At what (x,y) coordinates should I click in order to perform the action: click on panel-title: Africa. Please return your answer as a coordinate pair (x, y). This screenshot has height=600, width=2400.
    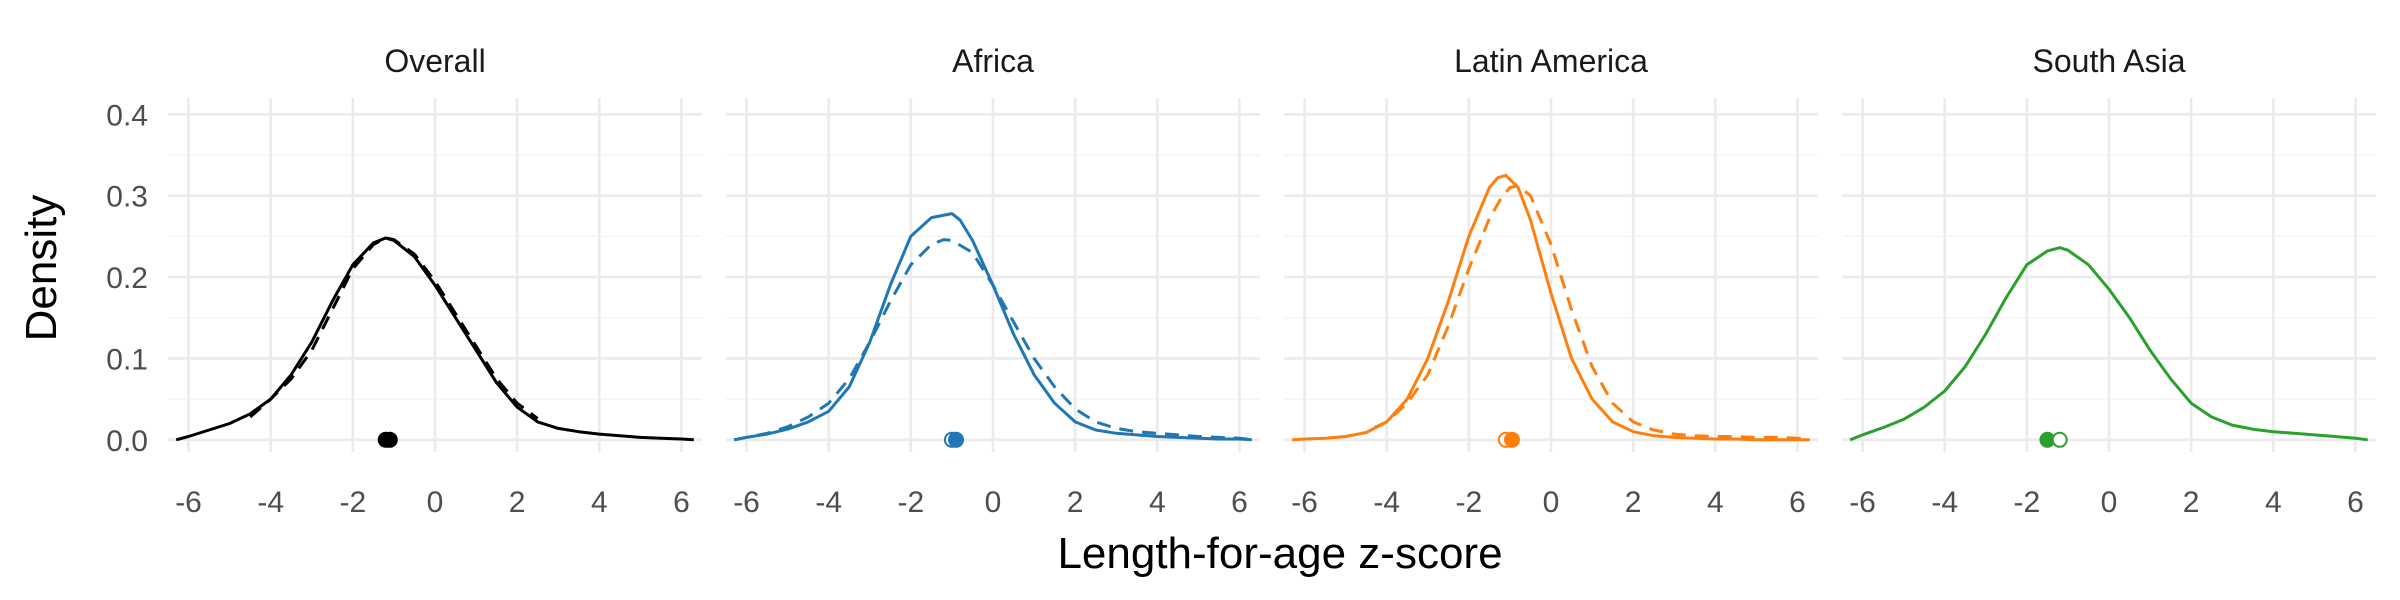
    Looking at the image, I should click on (993, 61).